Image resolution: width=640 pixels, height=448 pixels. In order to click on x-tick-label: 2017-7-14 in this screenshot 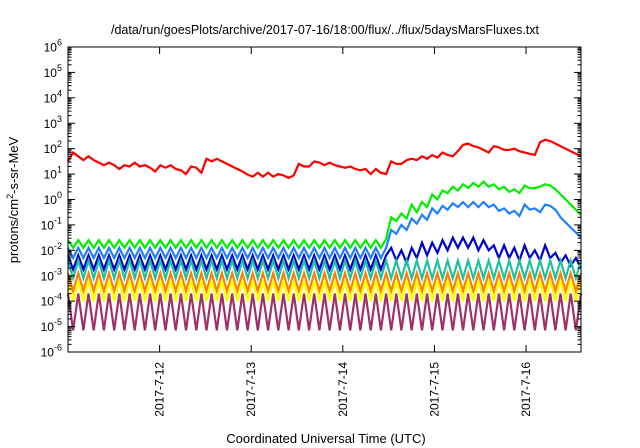, I will do `click(343, 389)`.